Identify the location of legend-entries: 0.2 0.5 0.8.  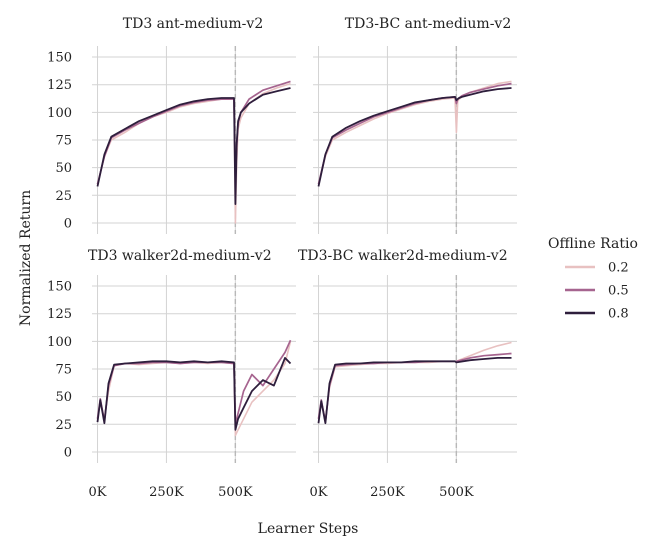
(597, 291).